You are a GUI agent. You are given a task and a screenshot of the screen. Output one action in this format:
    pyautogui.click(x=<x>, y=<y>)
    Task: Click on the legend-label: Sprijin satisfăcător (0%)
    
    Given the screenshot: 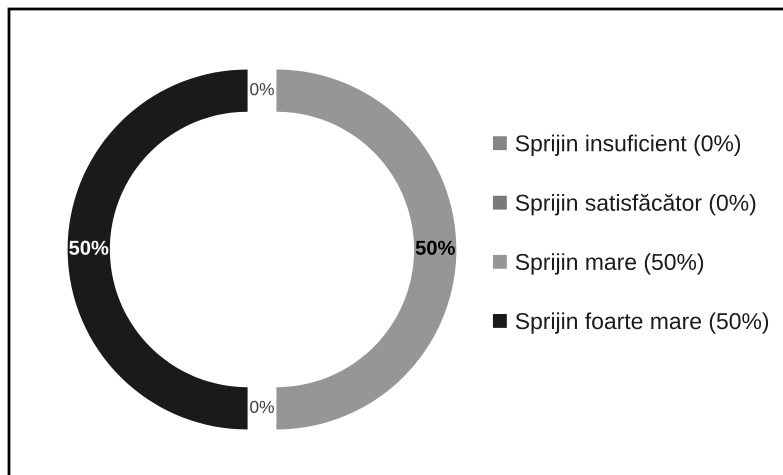 What is the action you would take?
    pyautogui.click(x=636, y=205)
    